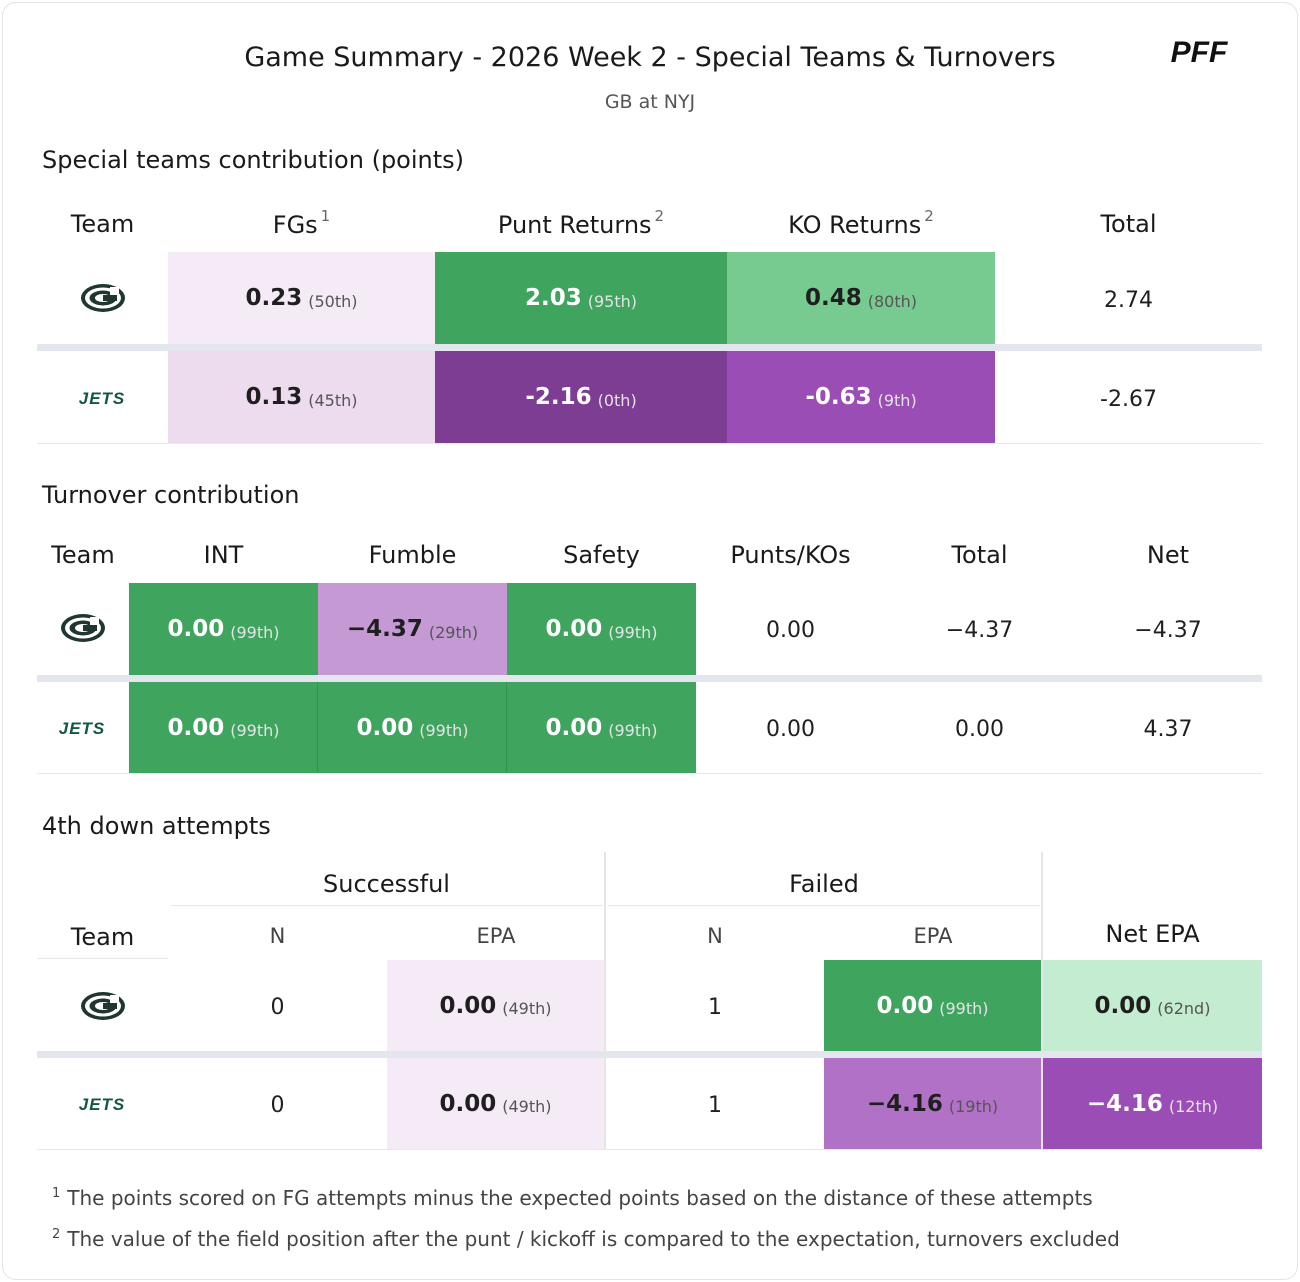 Image resolution: width=1300 pixels, height=1282 pixels. Describe the element at coordinates (861, 223) in the screenshot. I see `st-header-ko-returns: KO Returns 2` at that location.